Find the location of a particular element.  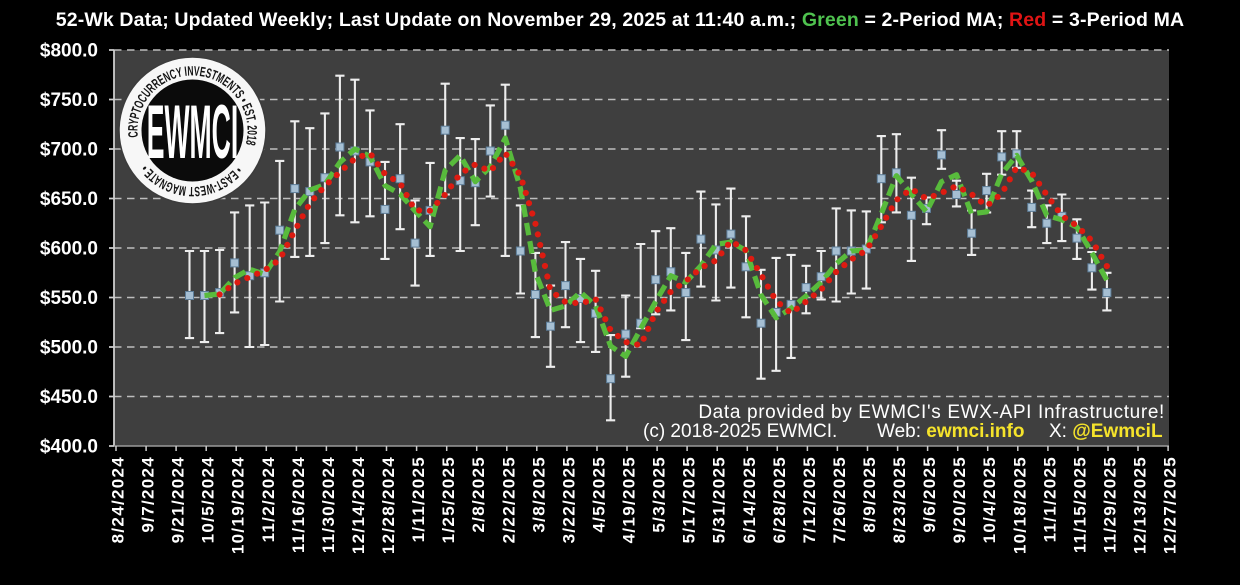

svg-text: 12/28/2024 is located at coordinates (388, 505).